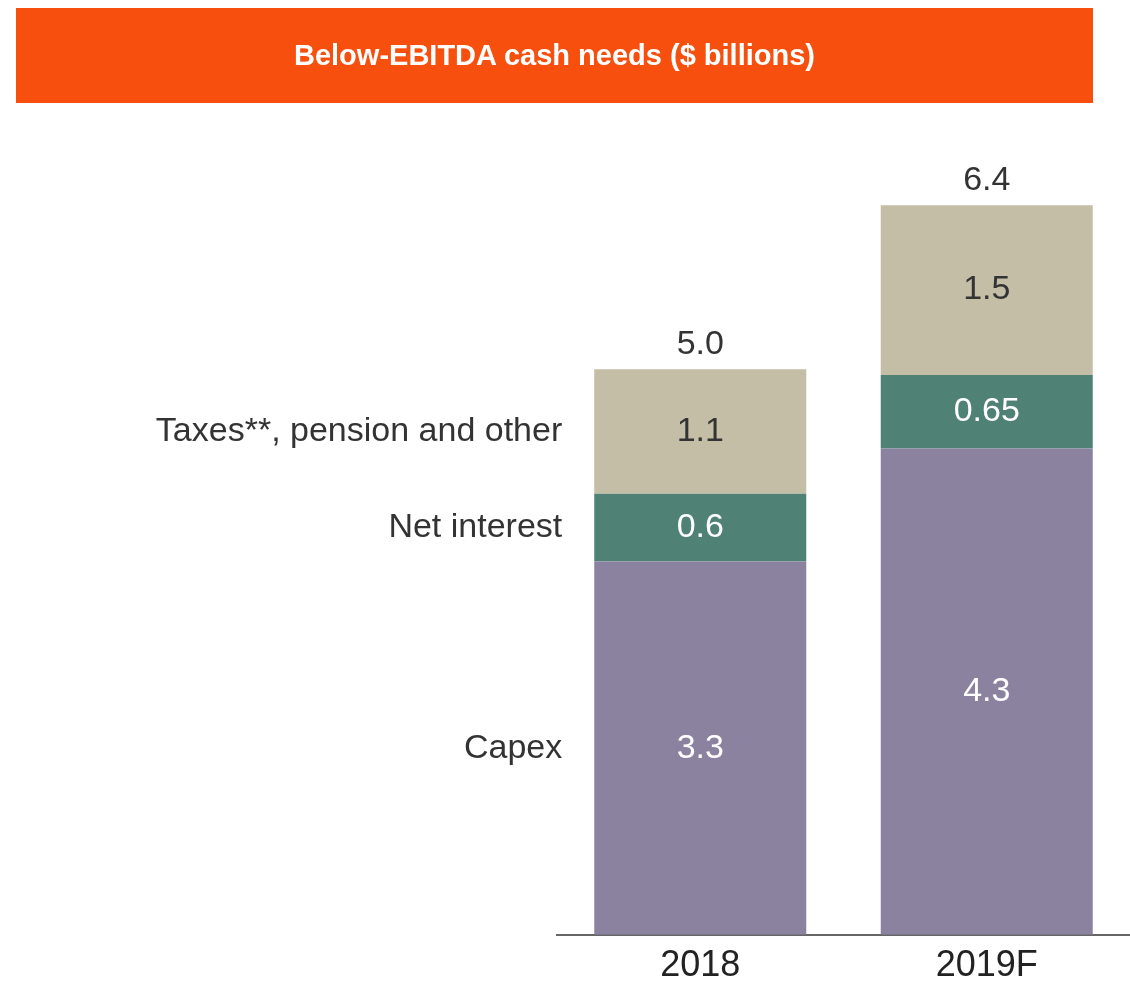 Image resolution: width=1130 pixels, height=1003 pixels. What do you see at coordinates (700, 341) in the screenshot?
I see `total-label: 5.0` at bounding box center [700, 341].